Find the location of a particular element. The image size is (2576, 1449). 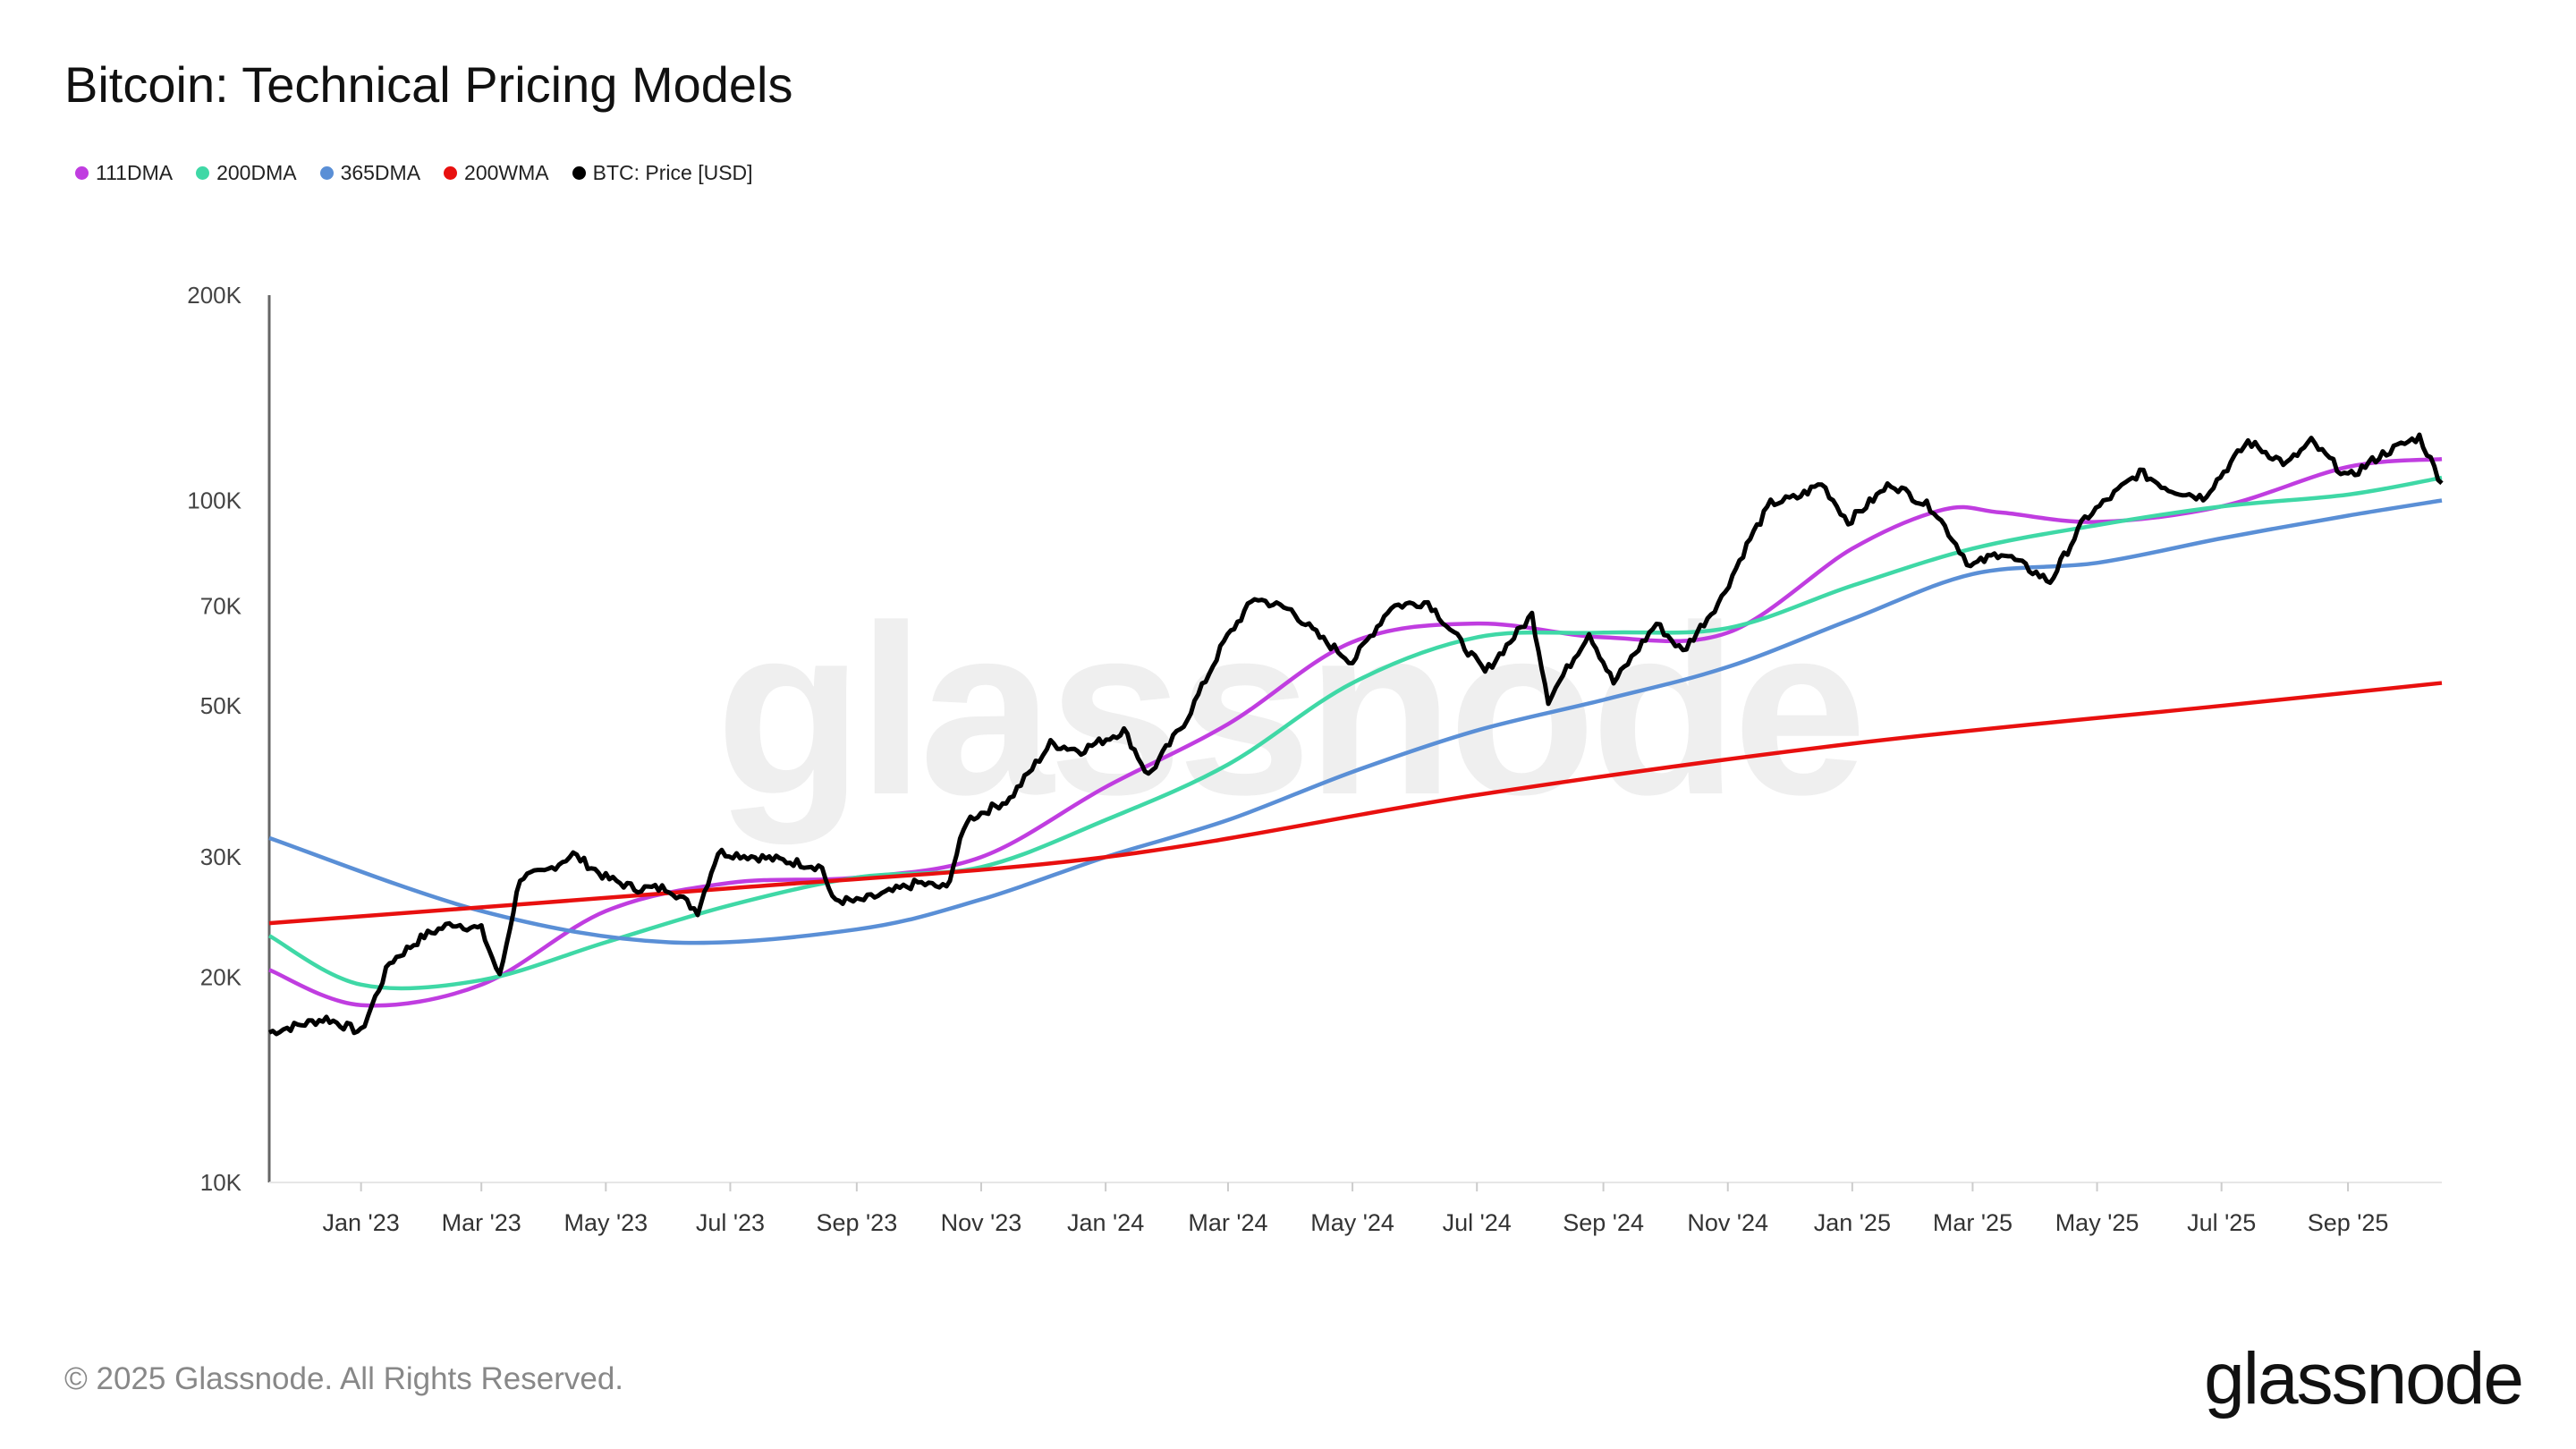

legend-item: 365DMA is located at coordinates (370, 173).